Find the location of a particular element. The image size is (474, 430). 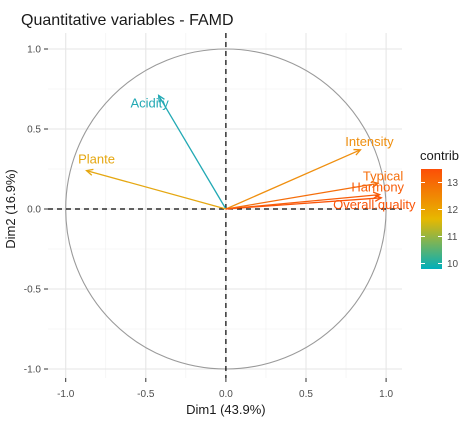

legend-tick-label: 12 is located at coordinates (453, 210).